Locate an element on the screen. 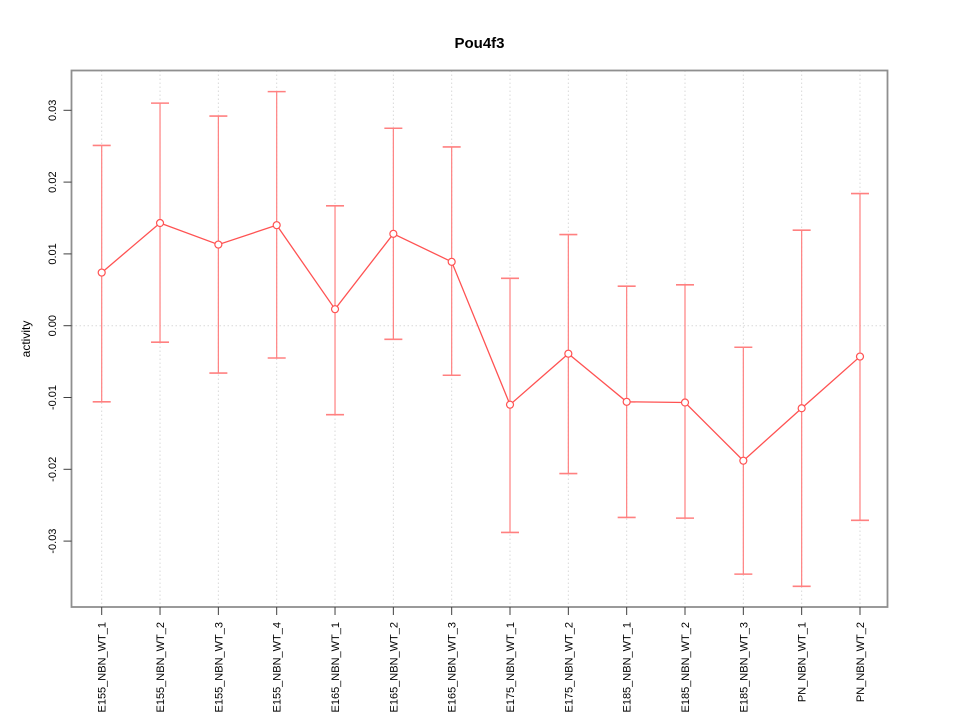 The image size is (960, 720). x-tick-label: E155_NBN_WT_2 is located at coordinates (161, 667).